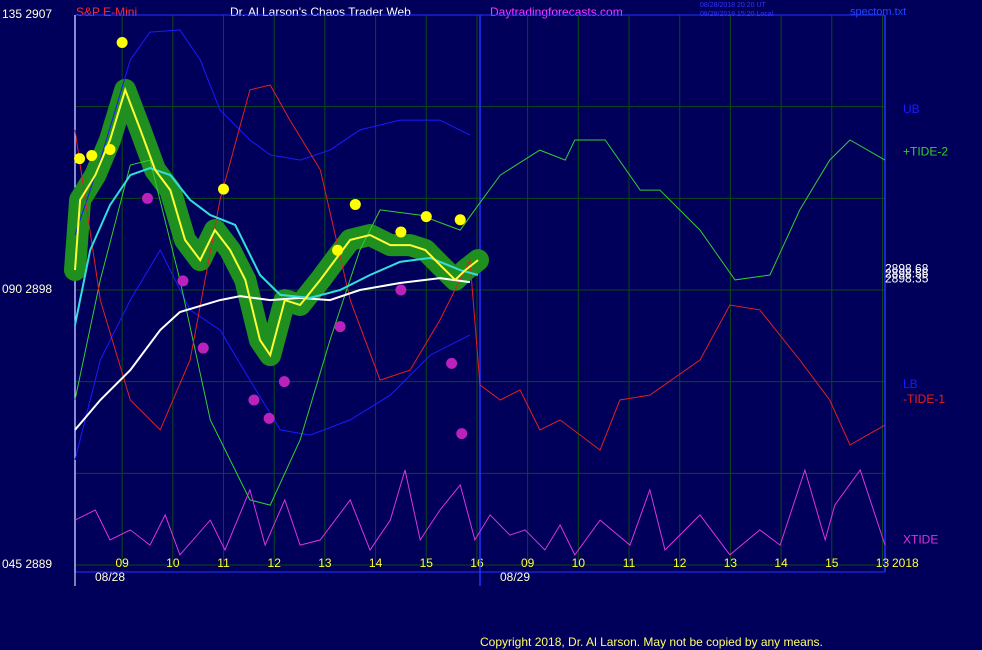 Image resolution: width=982 pixels, height=650 pixels. What do you see at coordinates (477, 563) in the screenshot?
I see `x-tick-label: 16` at bounding box center [477, 563].